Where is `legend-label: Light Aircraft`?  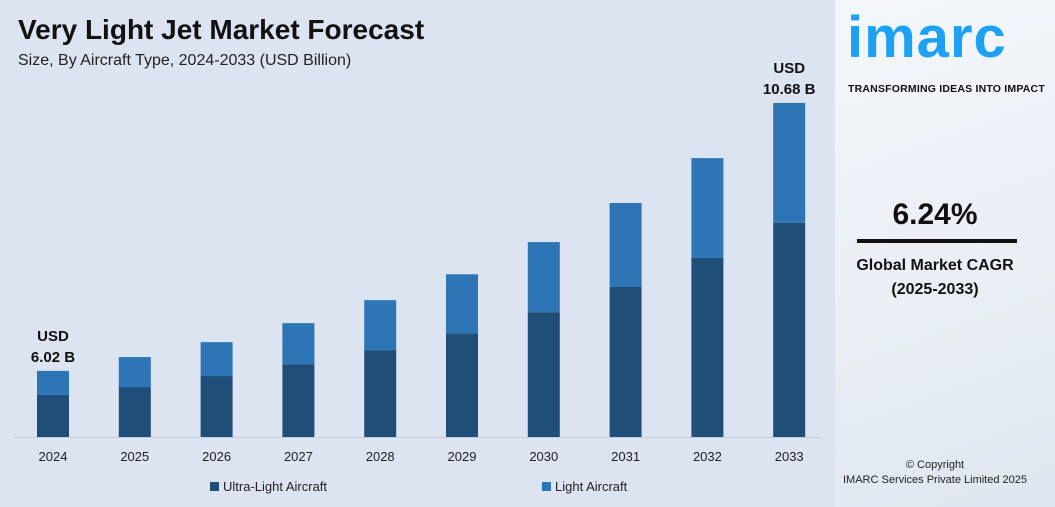 legend-label: Light Aircraft is located at coordinates (591, 486).